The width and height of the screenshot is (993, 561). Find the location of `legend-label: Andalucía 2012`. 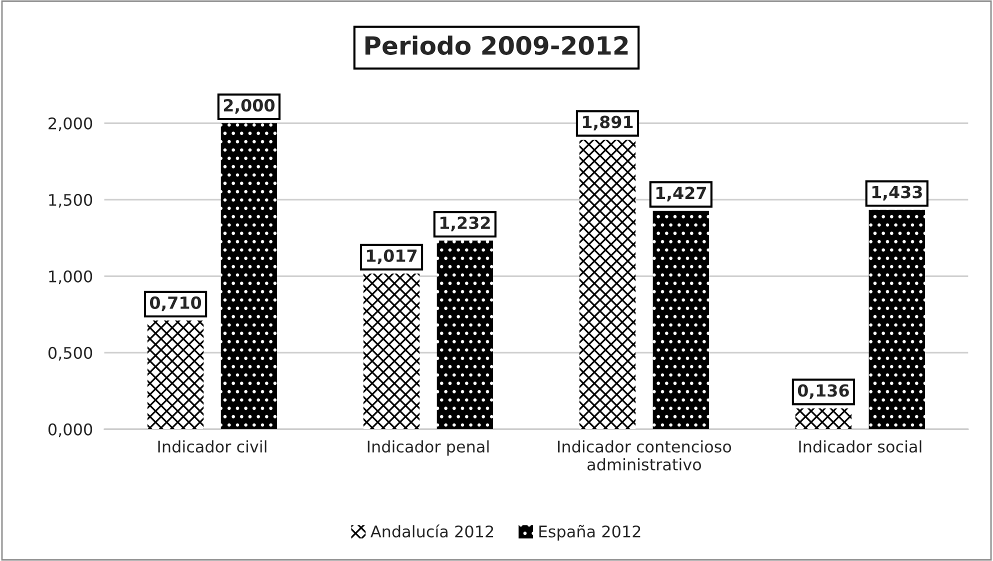

legend-label: Andalucía 2012 is located at coordinates (432, 531).